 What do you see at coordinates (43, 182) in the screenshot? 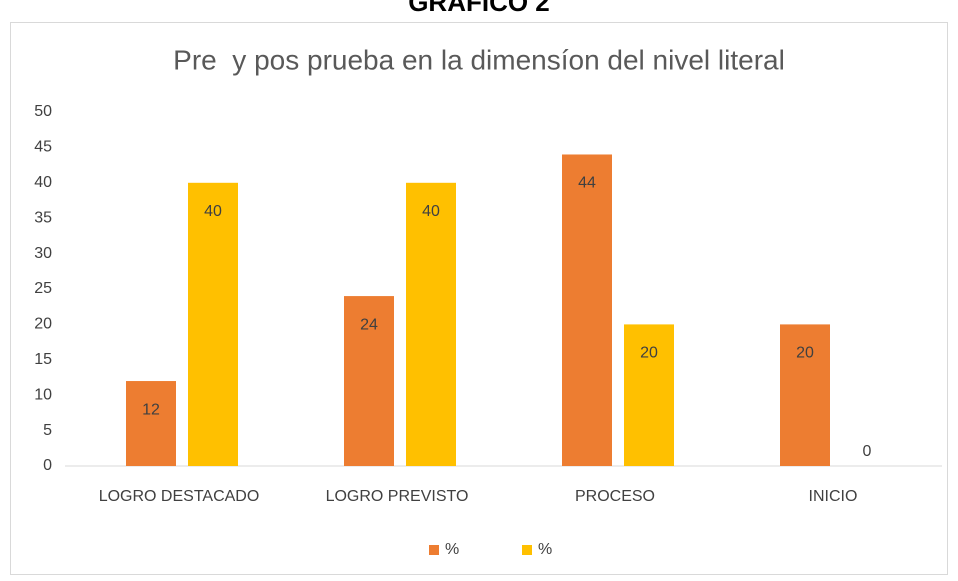
I see `y-tick-label: 40` at bounding box center [43, 182].